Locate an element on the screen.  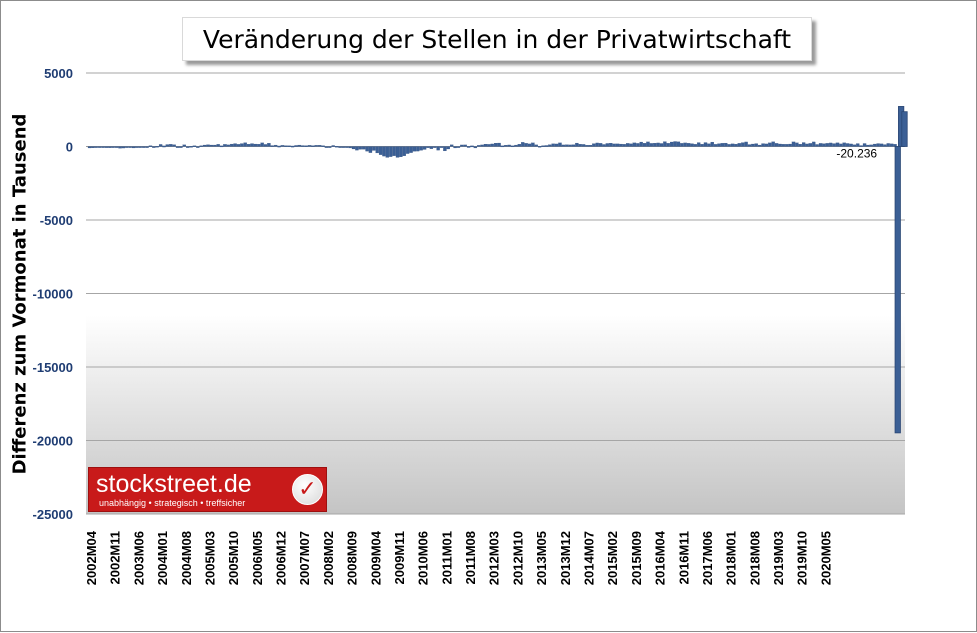
x-tick-label: 2015M02 is located at coordinates (612, 558).